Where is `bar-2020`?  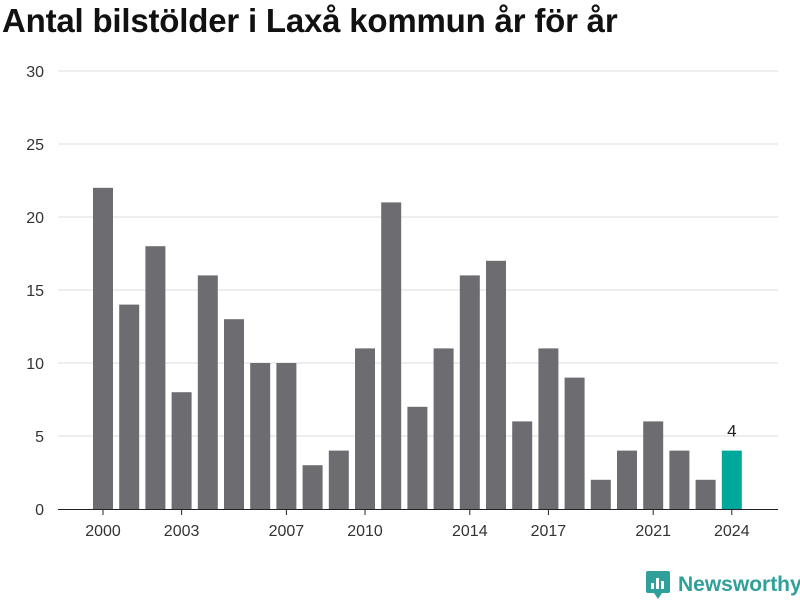 bar-2020 is located at coordinates (627, 479).